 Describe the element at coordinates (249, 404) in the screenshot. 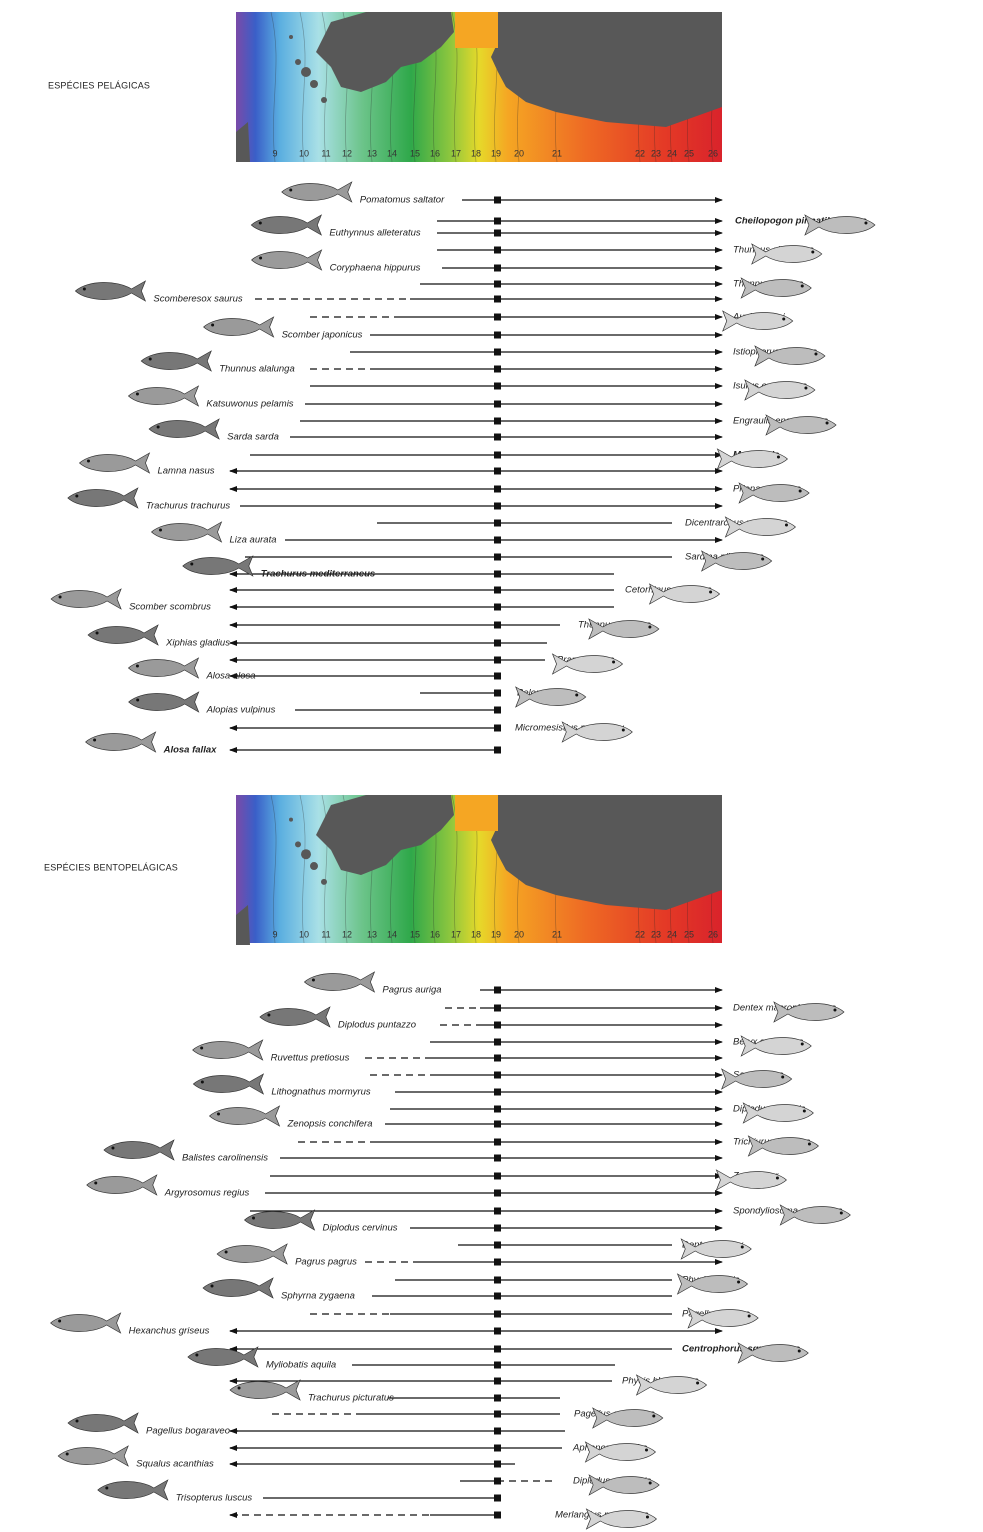

I see `species-name: Katsuwonus pelamis` at that location.